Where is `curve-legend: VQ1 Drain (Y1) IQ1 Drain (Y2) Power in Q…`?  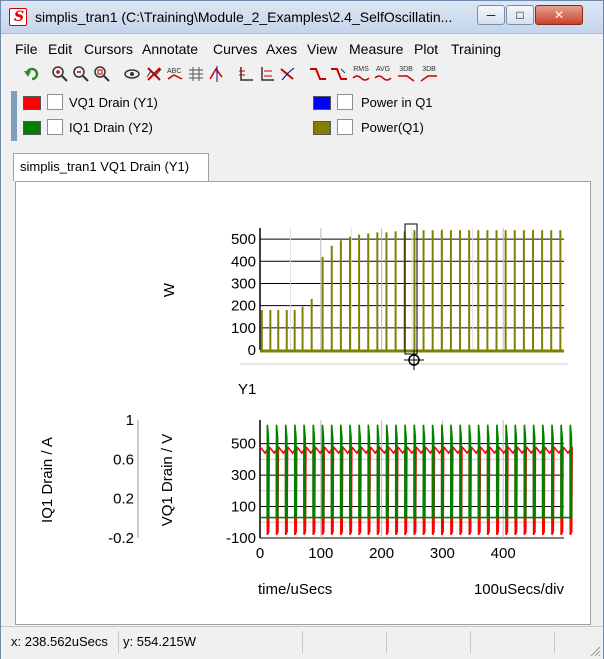 curve-legend: VQ1 Drain (Y1) IQ1 Drain (Y2) Power in Q… is located at coordinates (306, 116).